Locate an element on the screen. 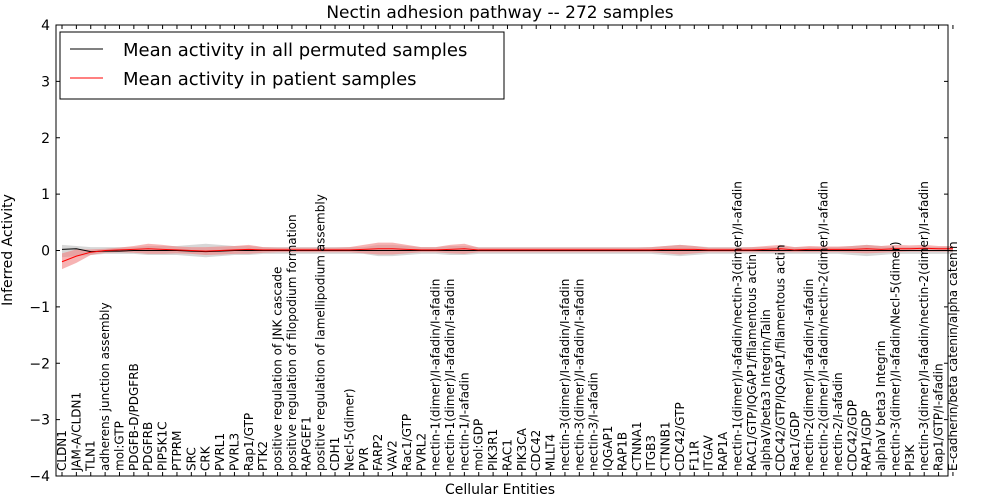  y-tick-label: 0 is located at coordinates (45, 252).